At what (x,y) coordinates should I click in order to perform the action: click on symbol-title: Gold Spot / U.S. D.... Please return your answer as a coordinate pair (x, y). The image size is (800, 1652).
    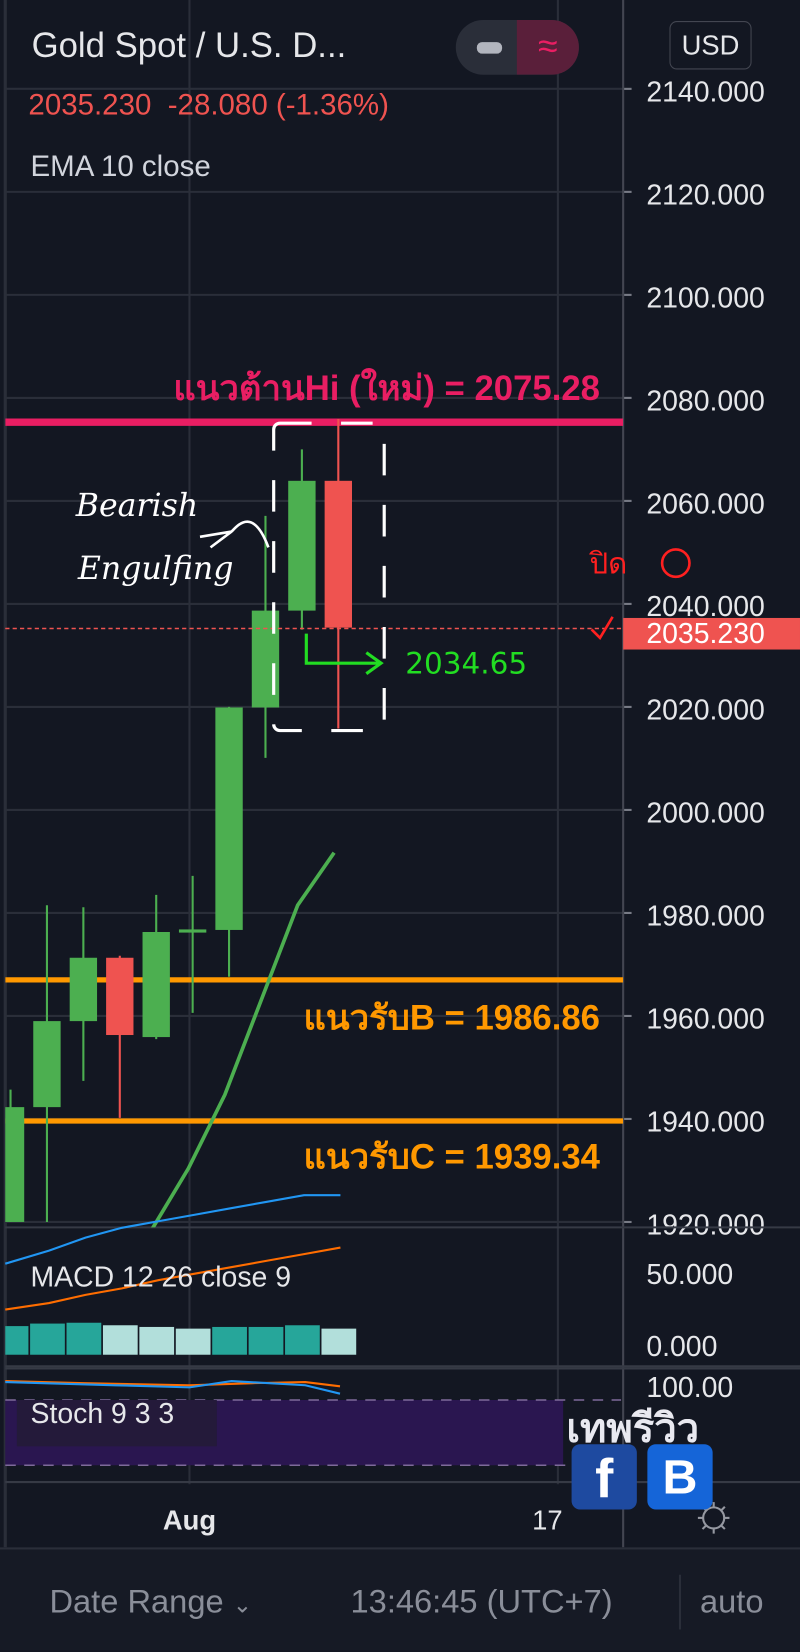
    Looking at the image, I should click on (189, 45).